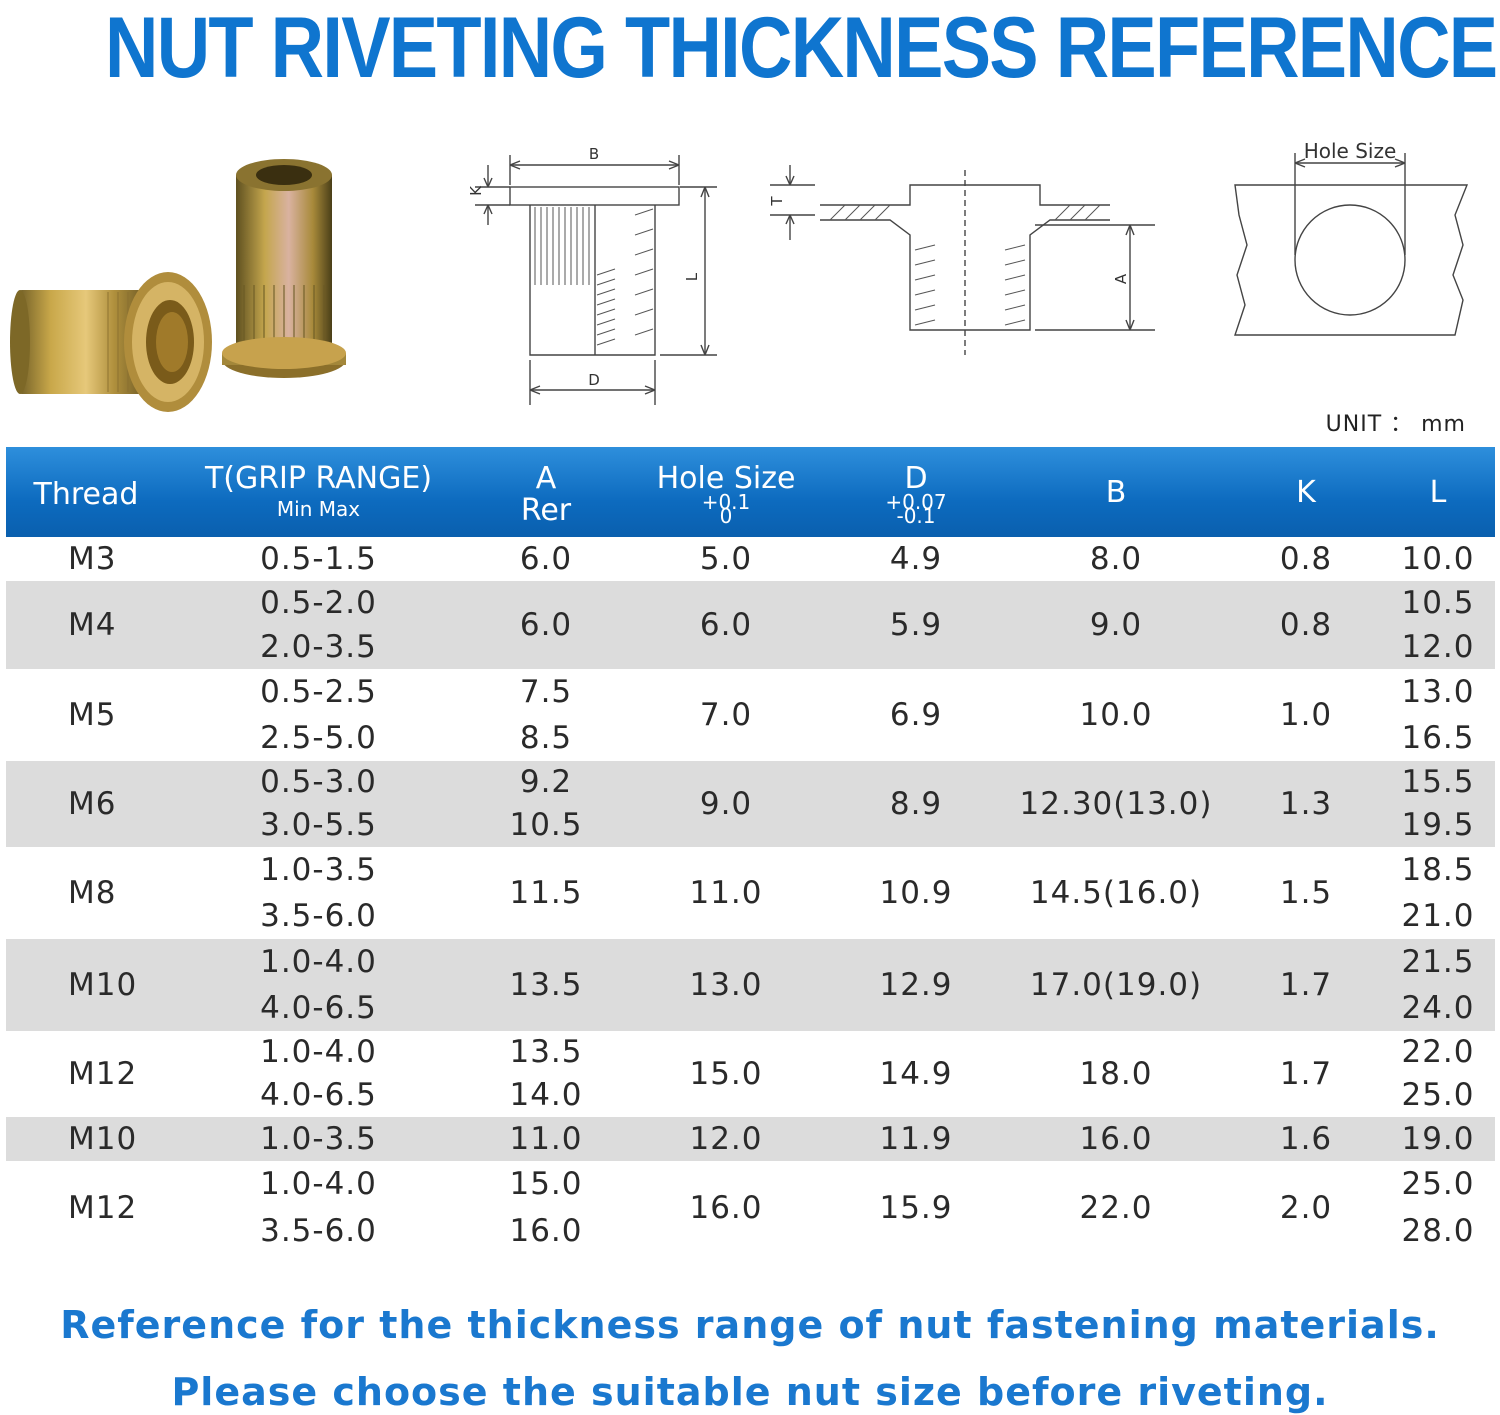 This screenshot has height=1415, width=1500. Describe the element at coordinates (1116, 1139) in the screenshot. I see `cell-value: 16.0` at that location.